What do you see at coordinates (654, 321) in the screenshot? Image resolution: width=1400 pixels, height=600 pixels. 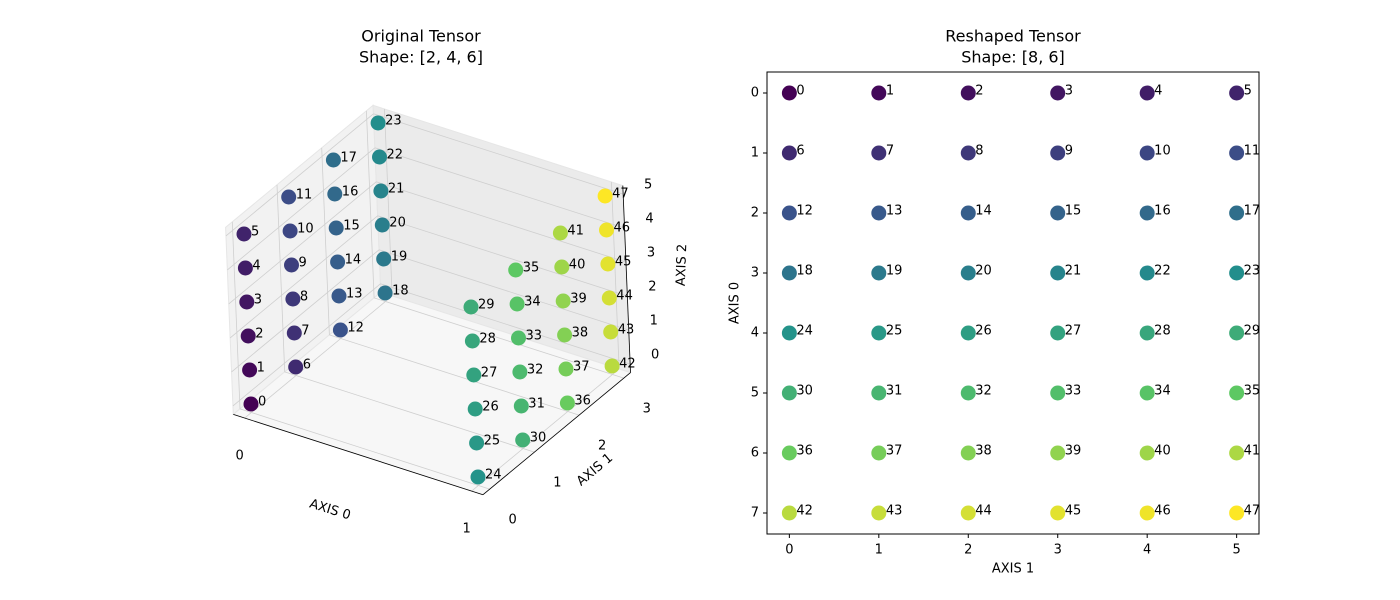 I see `z-tick-label: 1` at bounding box center [654, 321].